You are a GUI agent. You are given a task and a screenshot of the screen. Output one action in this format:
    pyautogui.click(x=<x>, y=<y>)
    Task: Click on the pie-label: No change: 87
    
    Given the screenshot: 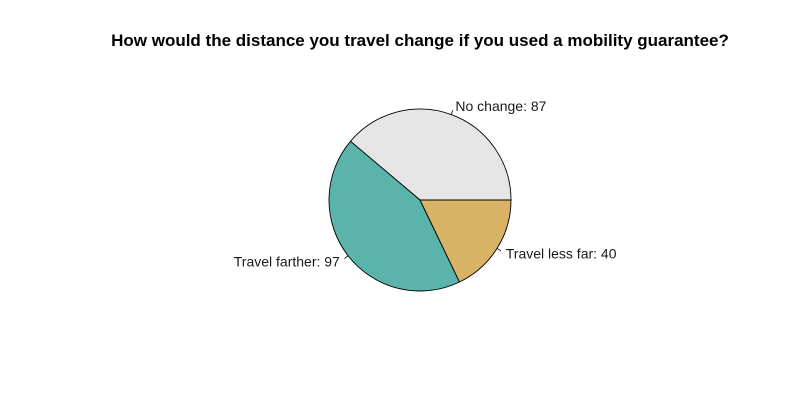 What is the action you would take?
    pyautogui.click(x=500, y=106)
    